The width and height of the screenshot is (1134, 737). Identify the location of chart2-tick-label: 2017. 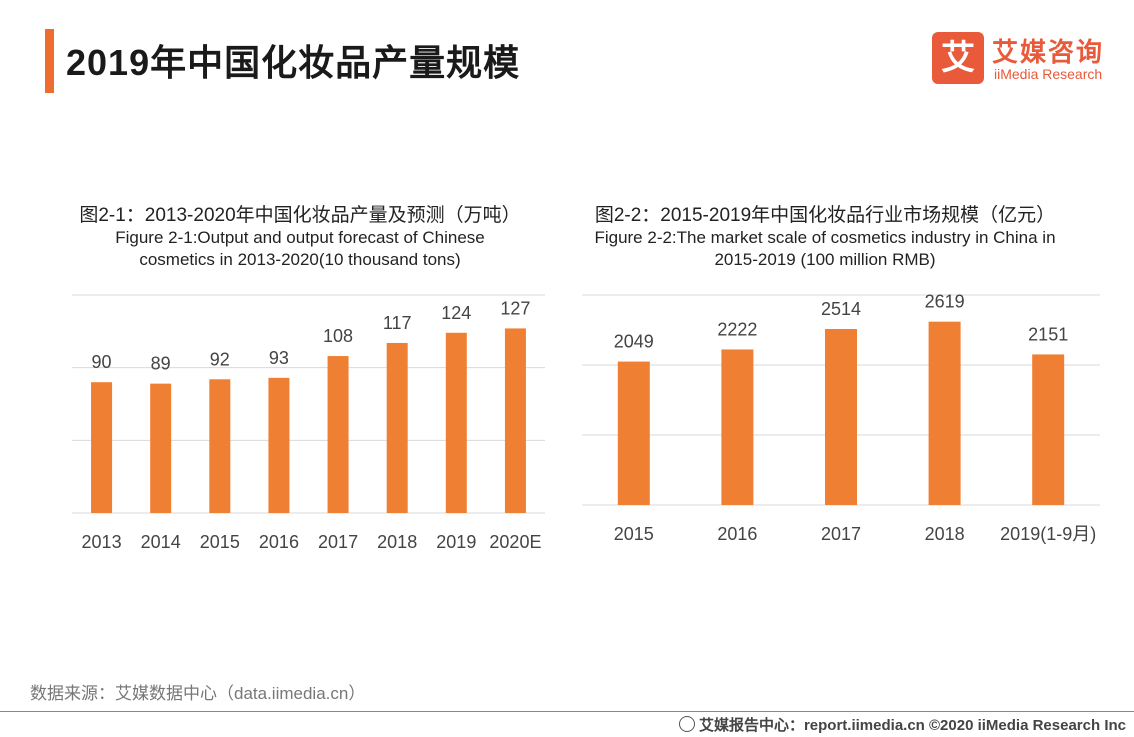
(841, 534).